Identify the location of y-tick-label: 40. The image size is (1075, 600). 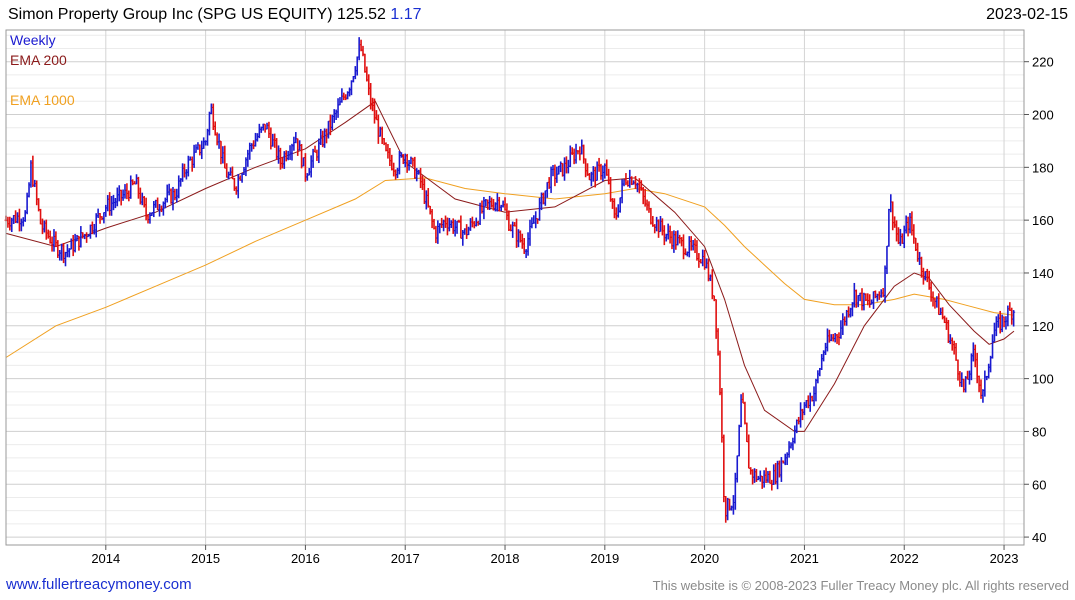
(1039, 537).